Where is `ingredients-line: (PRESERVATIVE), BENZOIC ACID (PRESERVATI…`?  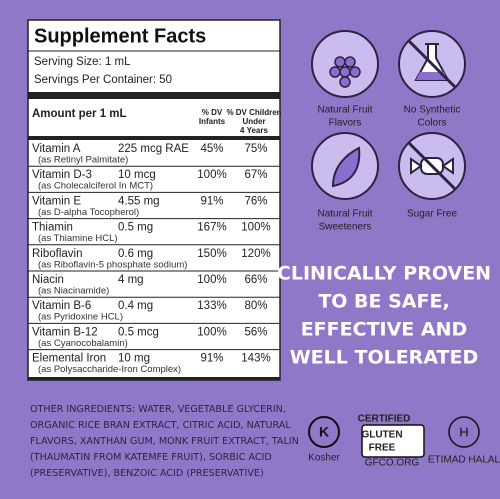
ingredients-line: (PRESERVATIVE), BENZOIC ACID (PRESERVATI… is located at coordinates (147, 473).